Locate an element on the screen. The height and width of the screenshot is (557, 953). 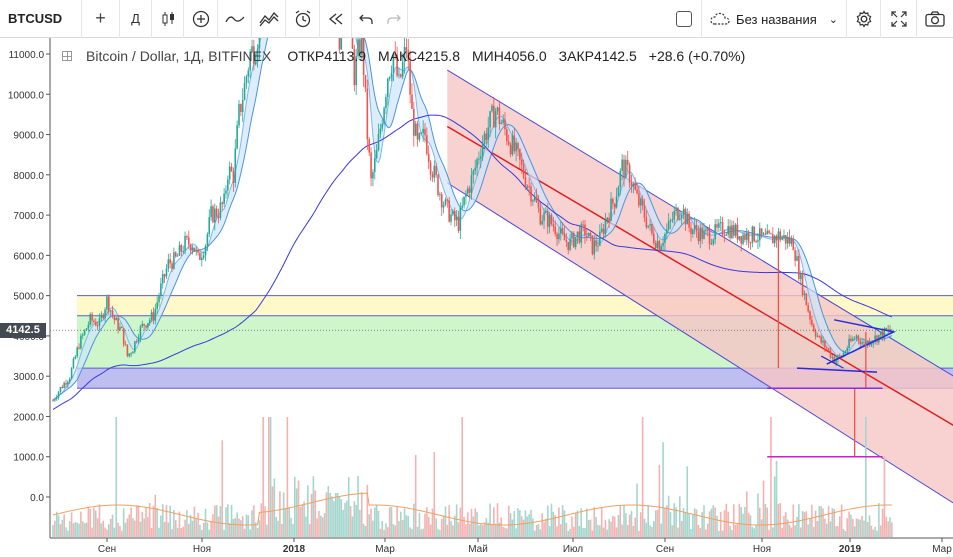
interval-button: Д is located at coordinates (136, 19).